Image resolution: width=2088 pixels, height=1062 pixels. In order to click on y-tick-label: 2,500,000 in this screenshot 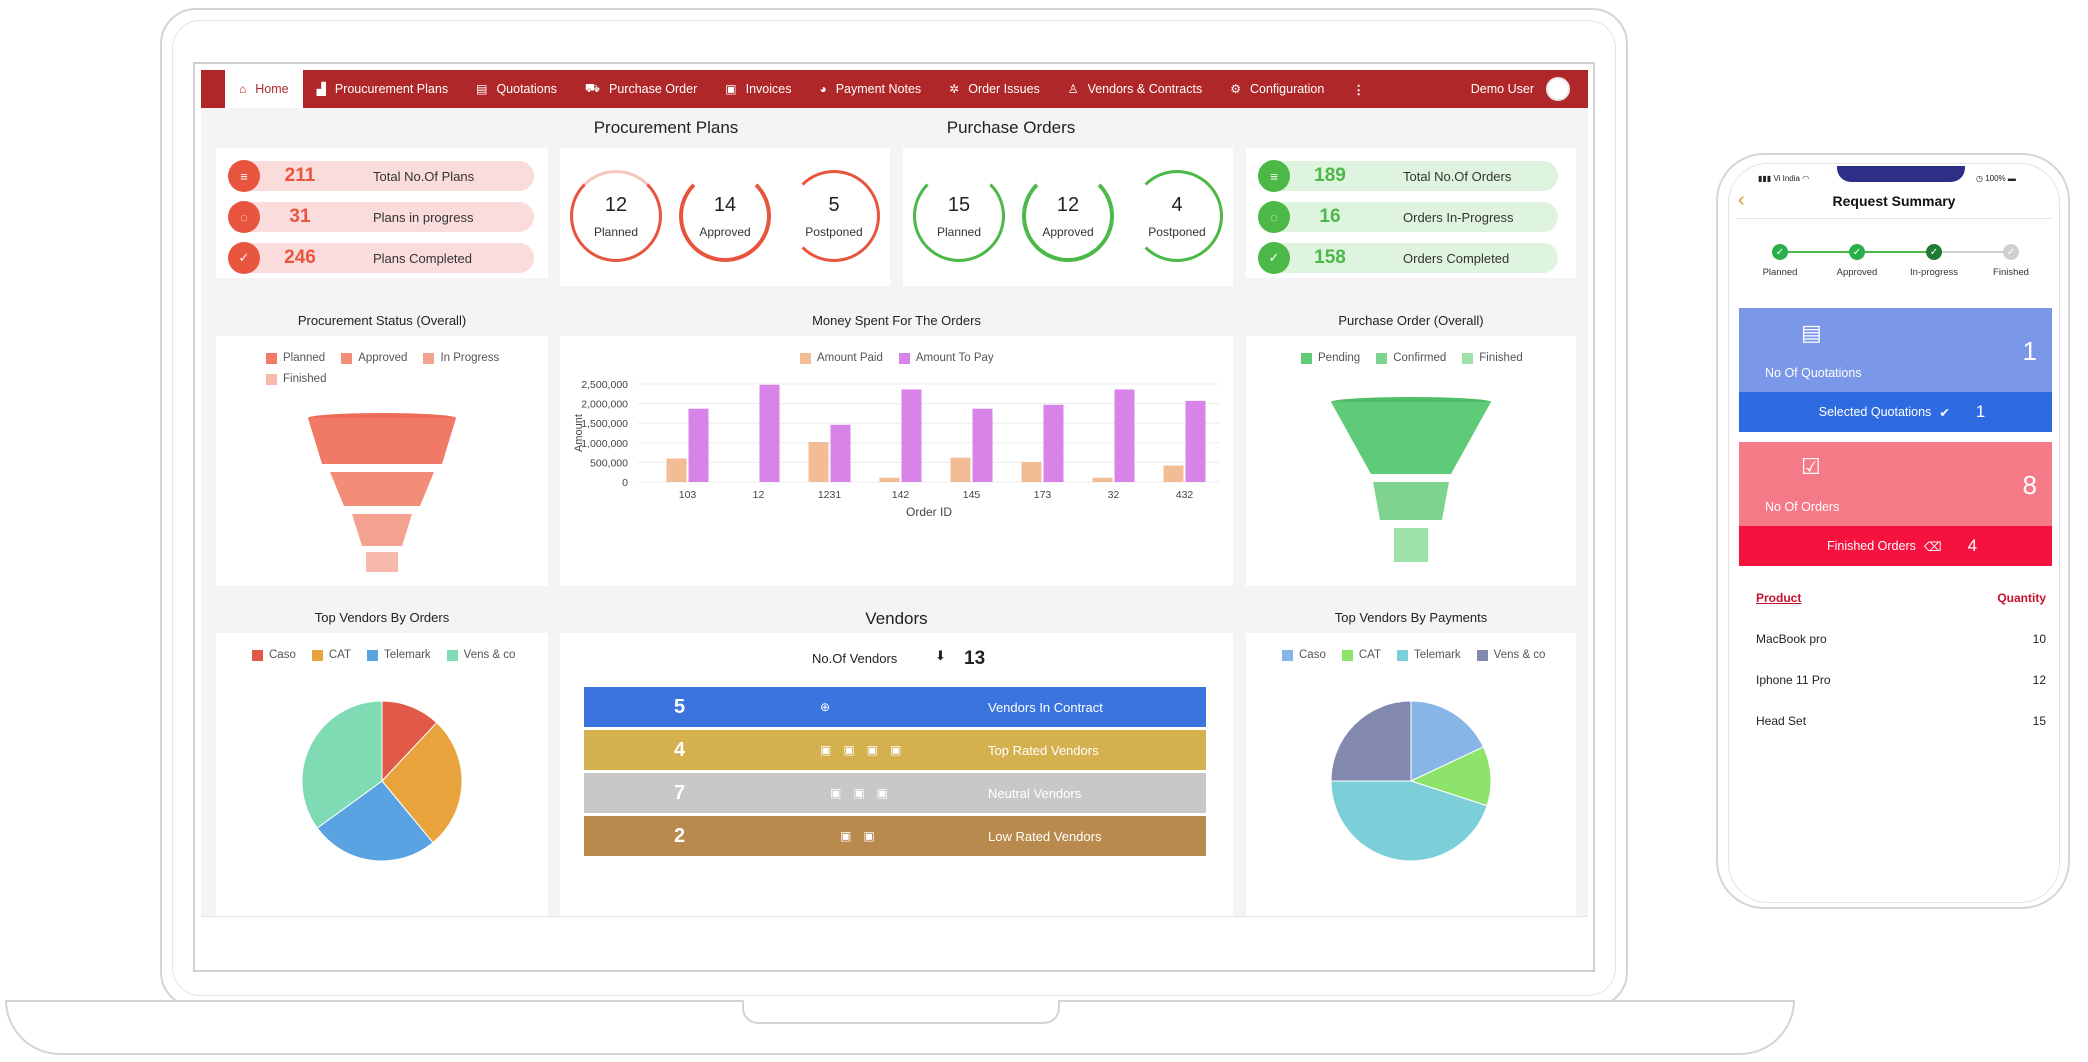, I will do `click(604, 385)`.